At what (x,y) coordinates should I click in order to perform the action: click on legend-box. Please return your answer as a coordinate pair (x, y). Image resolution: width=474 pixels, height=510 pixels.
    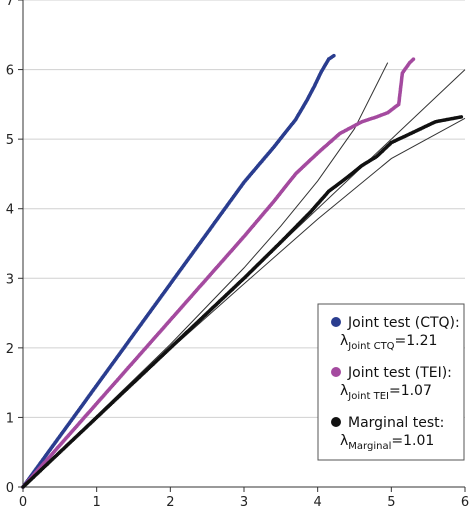
    Looking at the image, I should click on (391, 382).